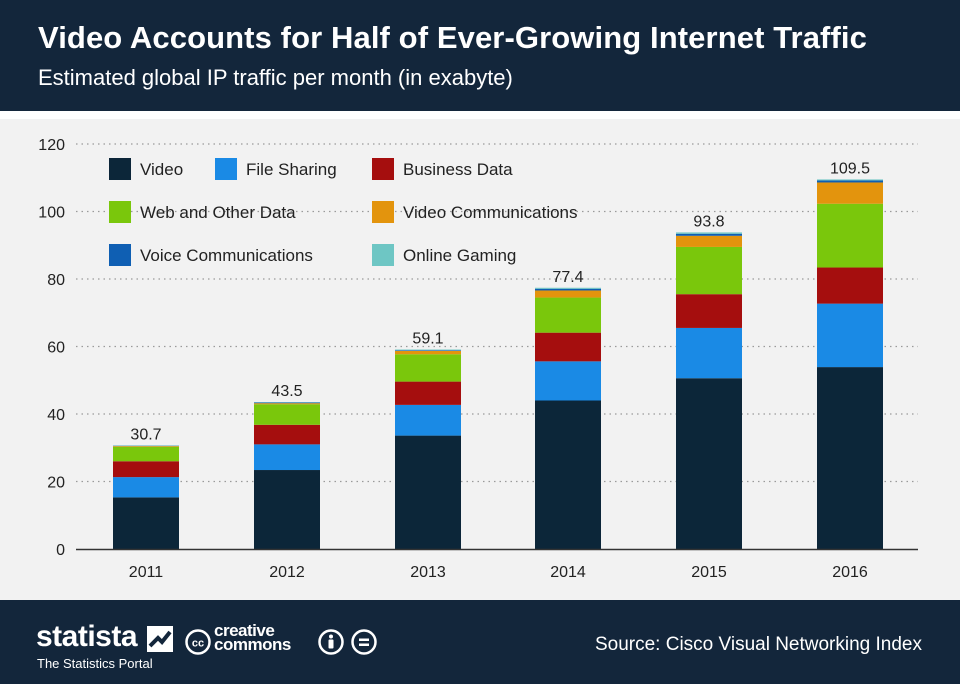 The image size is (960, 684). What do you see at coordinates (286, 391) in the screenshot?
I see `total-label: 43.5` at bounding box center [286, 391].